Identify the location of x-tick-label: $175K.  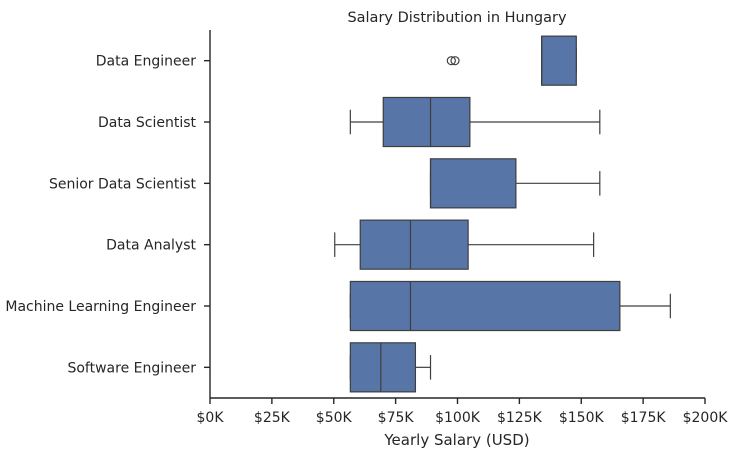
(644, 418).